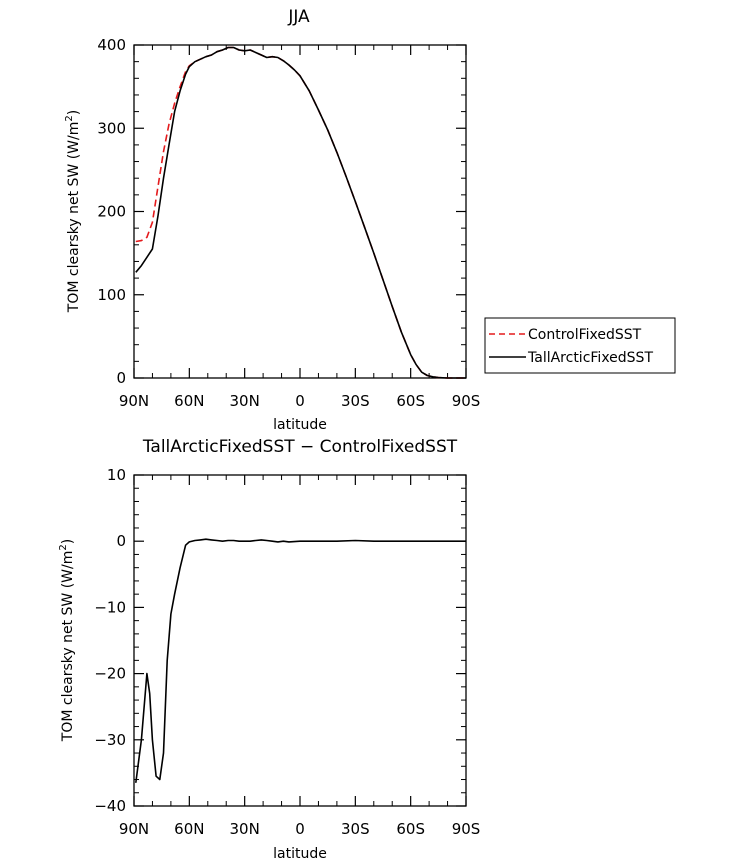 Image resolution: width=733 pixels, height=866 pixels. I want to click on top-y-axis-label: TOM clearsky net SW (W/m2), so click(73, 211).